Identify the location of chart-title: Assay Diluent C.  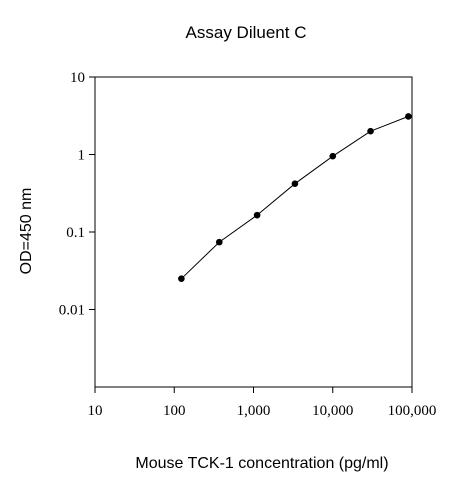
(246, 32).